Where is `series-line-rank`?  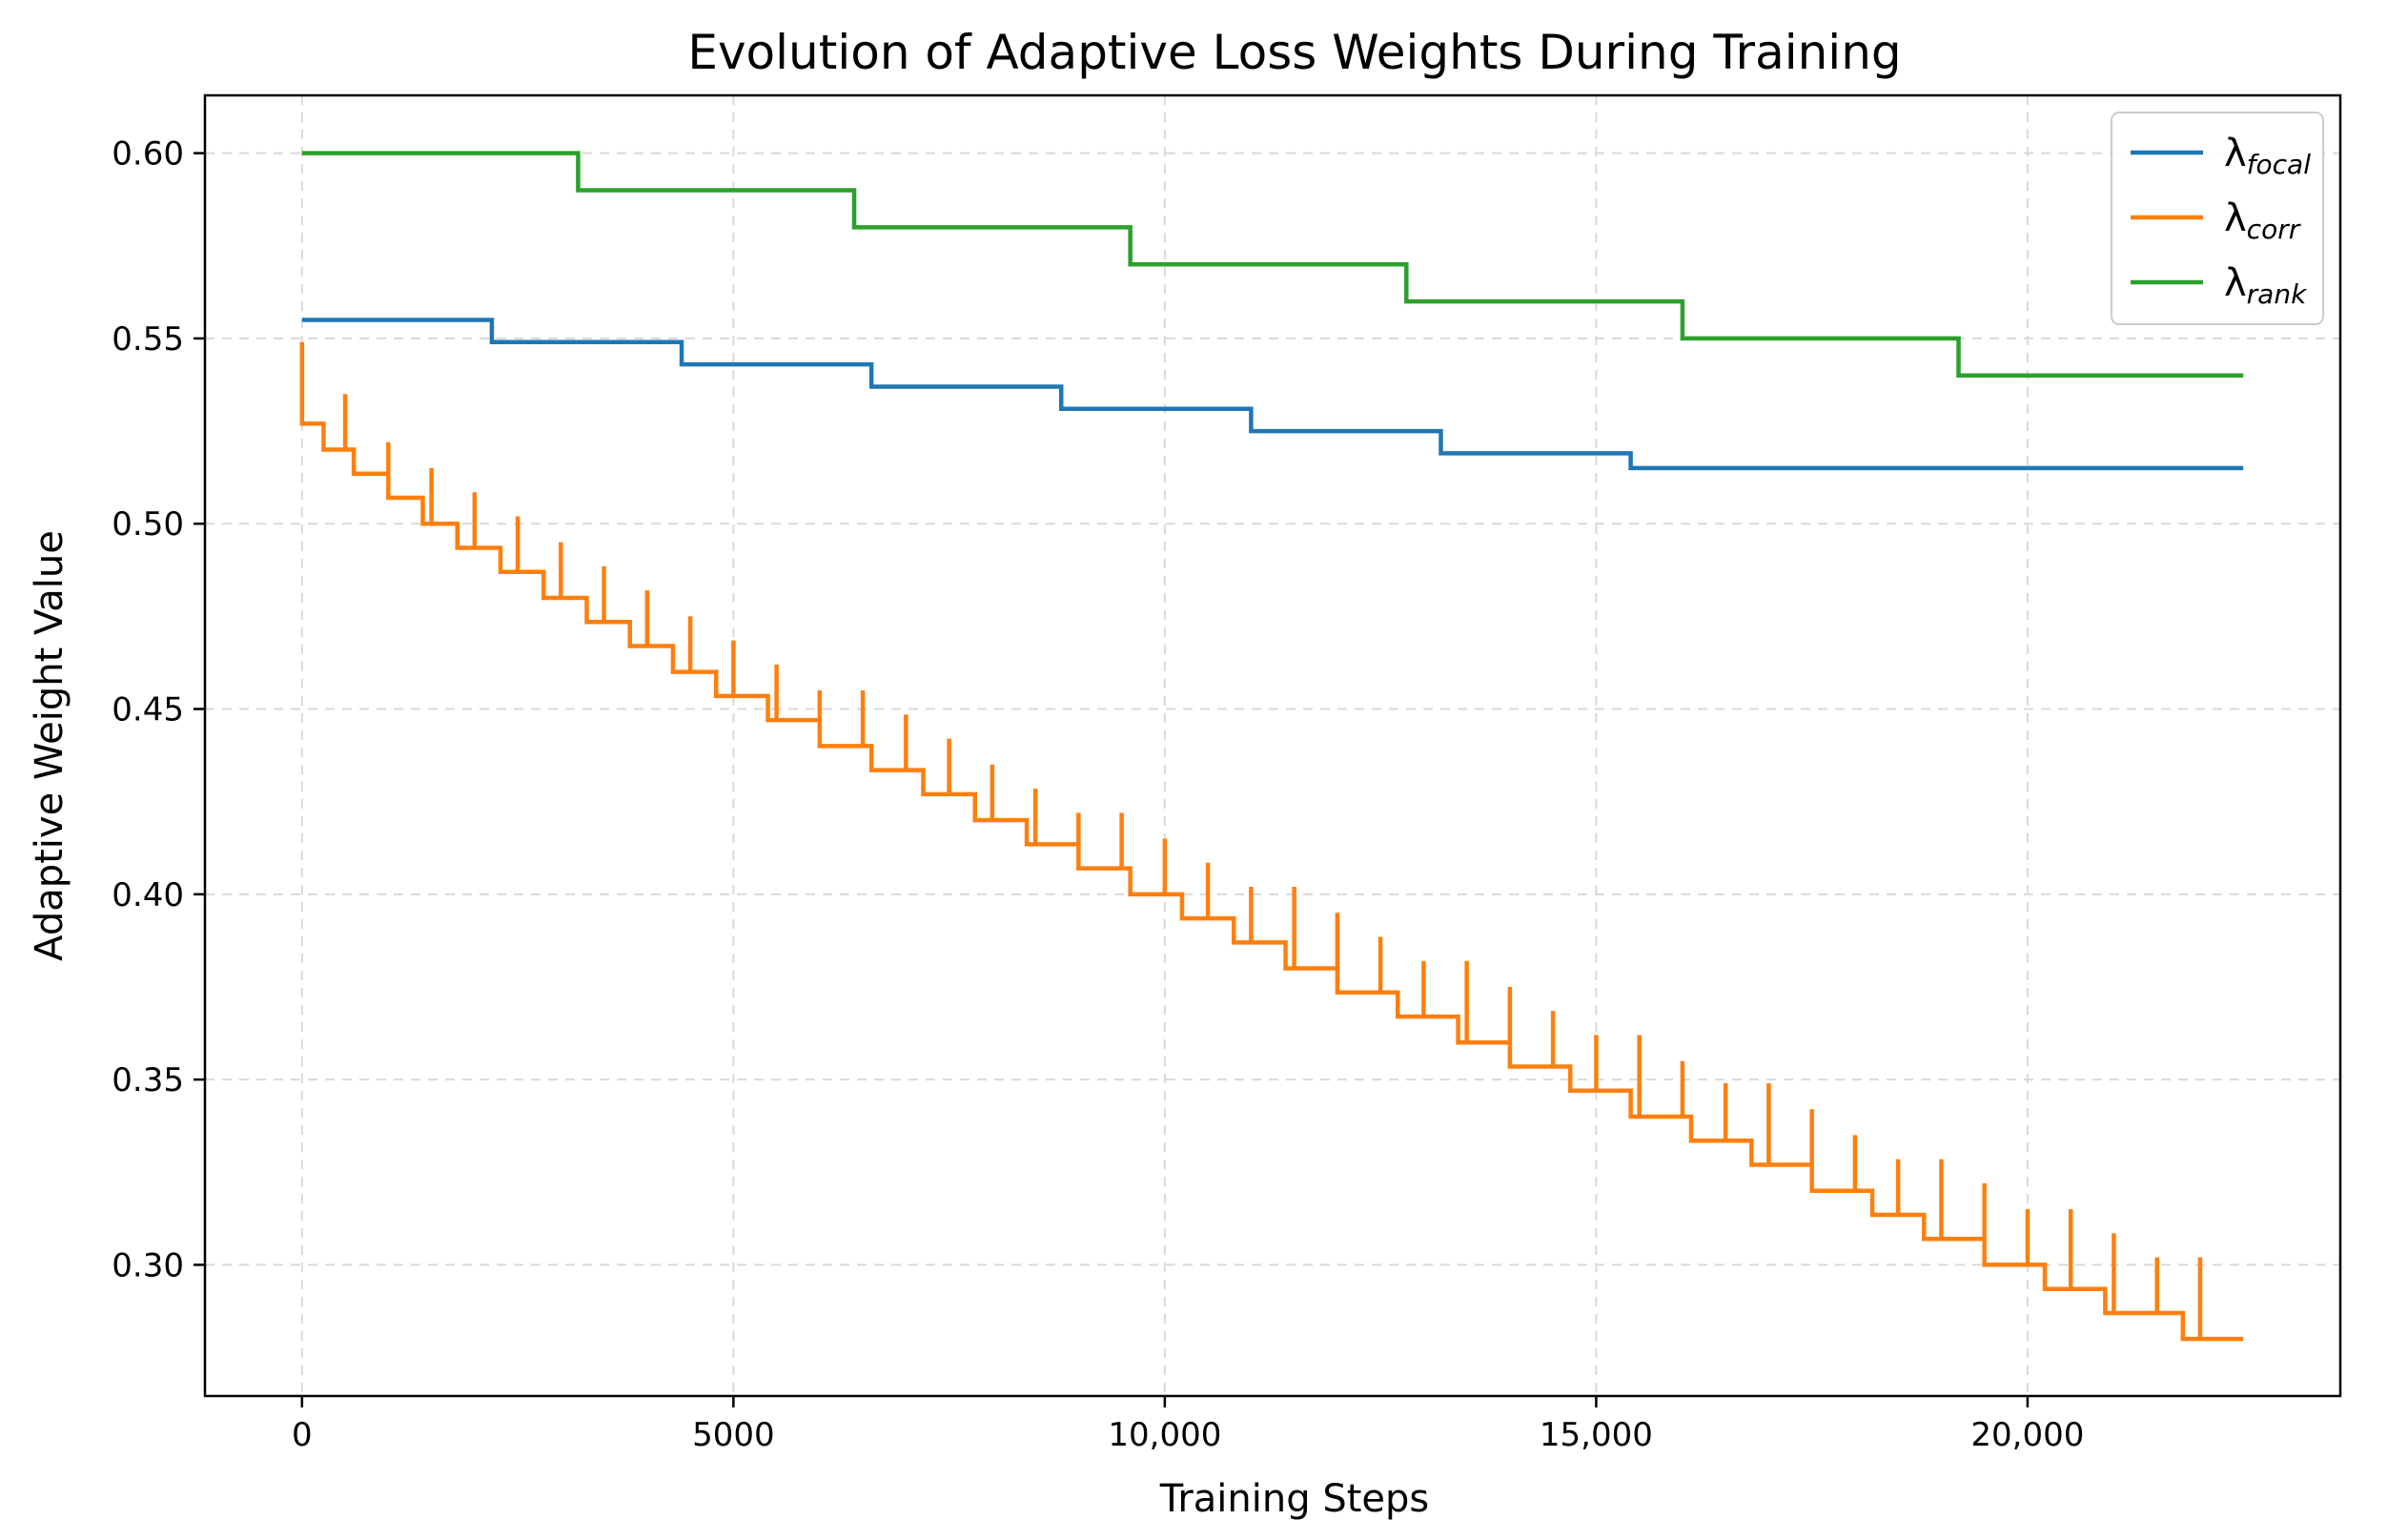
series-line-rank is located at coordinates (1272, 265).